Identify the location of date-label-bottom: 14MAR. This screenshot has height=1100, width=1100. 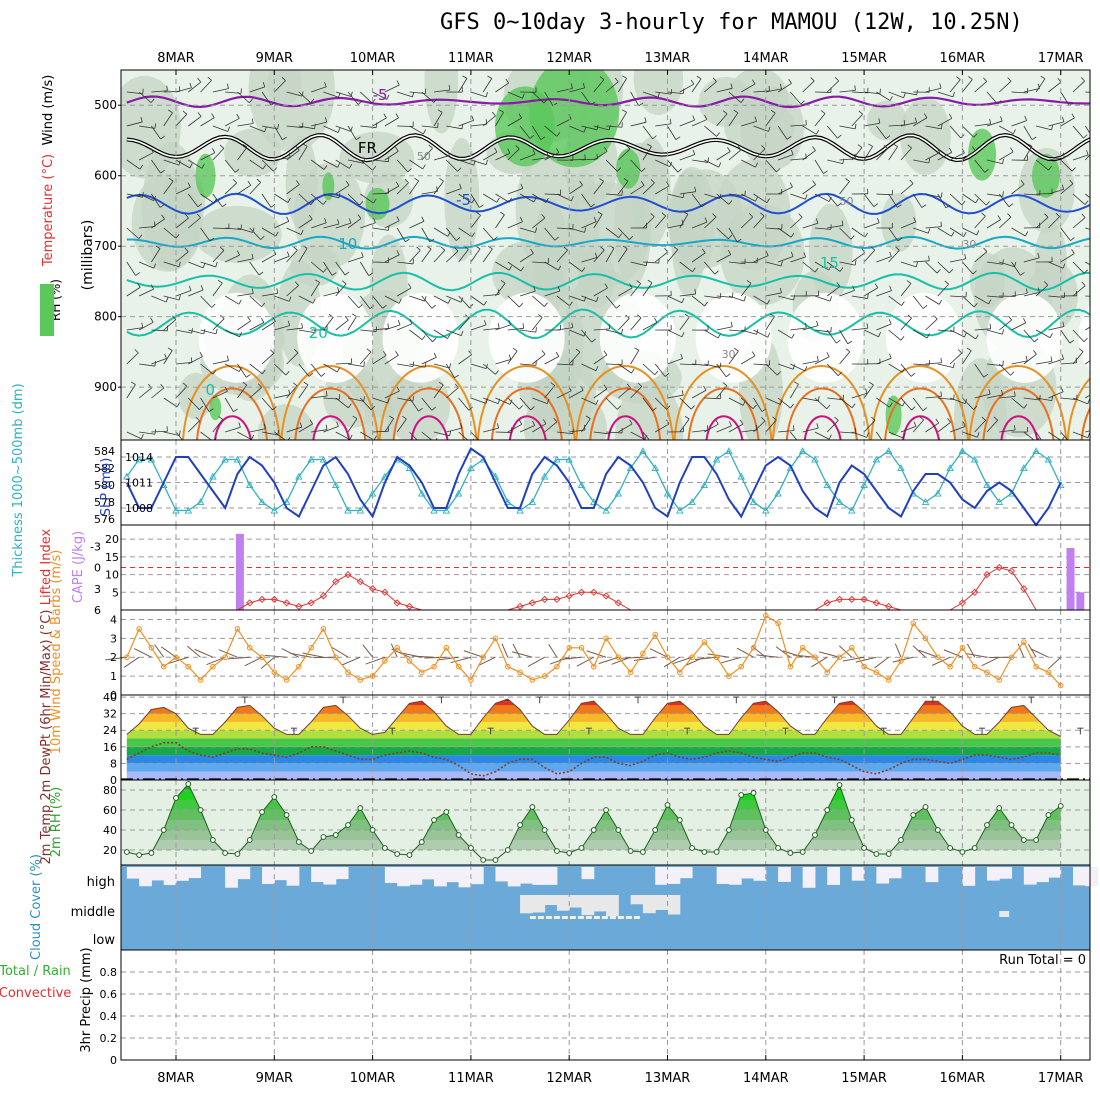
(766, 1078).